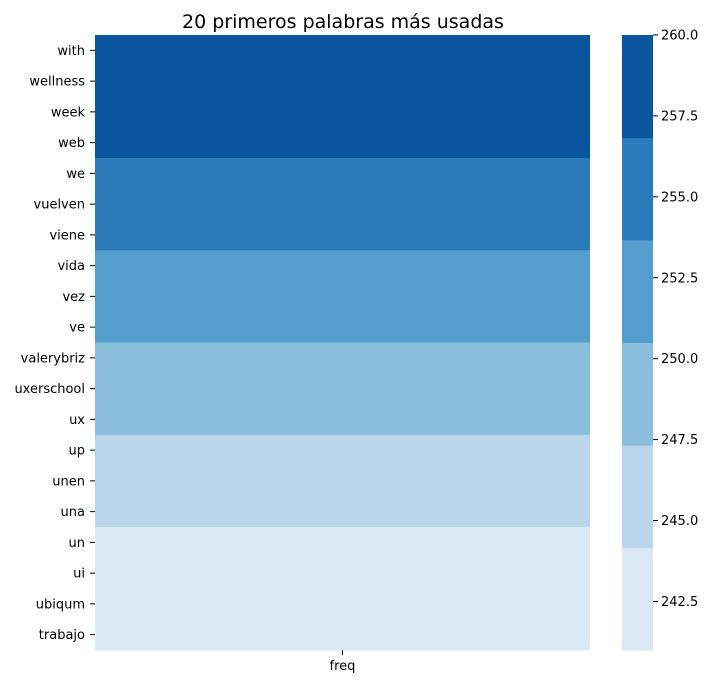 This screenshot has height=685, width=711. I want to click on colorbar-tick-label: 260.0, so click(679, 36).